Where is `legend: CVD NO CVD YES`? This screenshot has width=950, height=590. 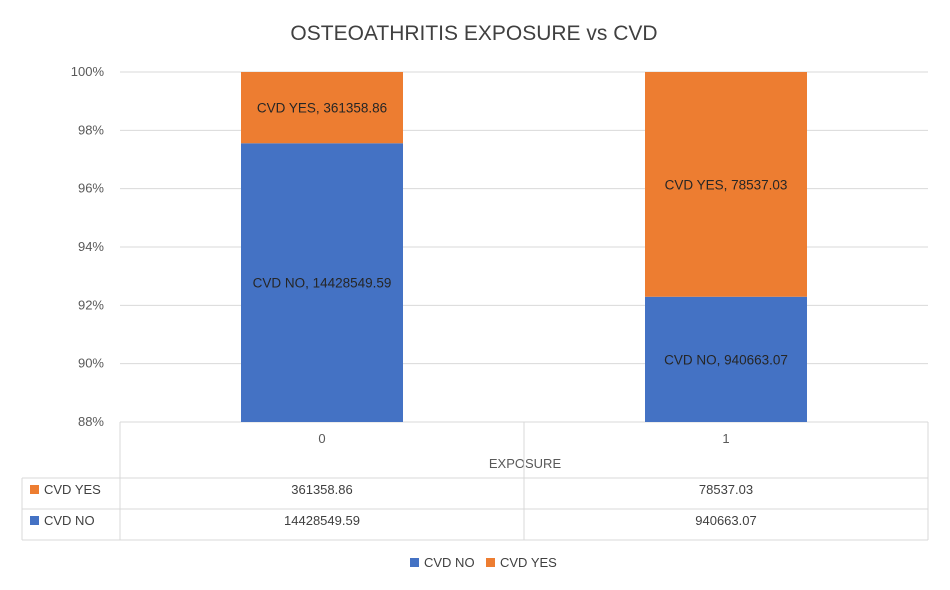 legend: CVD NO CVD YES is located at coordinates (483, 562).